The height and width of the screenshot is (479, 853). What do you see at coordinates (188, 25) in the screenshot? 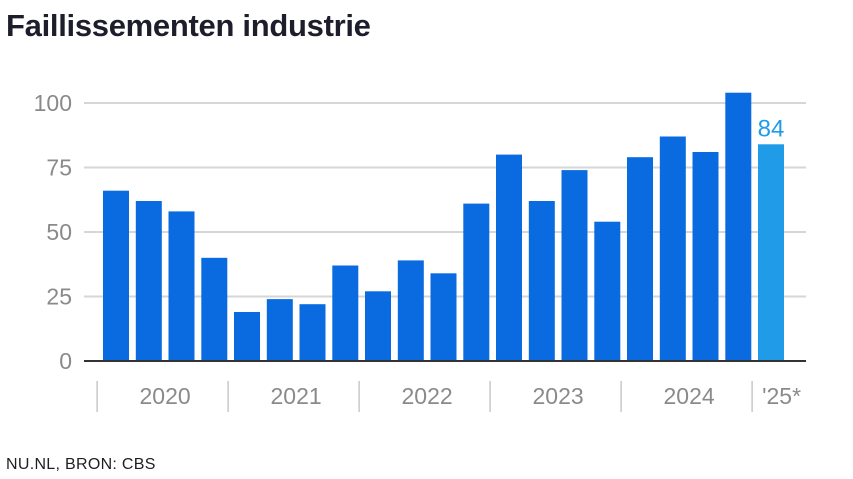
I see `chart-title: Faillissementen industrie` at bounding box center [188, 25].